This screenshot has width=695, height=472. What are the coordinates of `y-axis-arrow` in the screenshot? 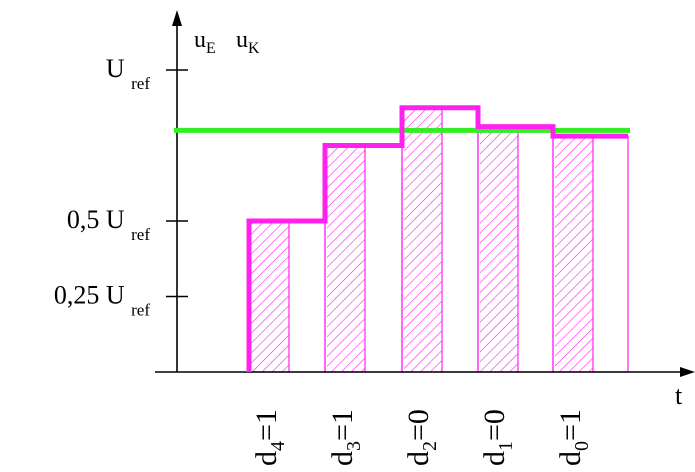 It's located at (177, 18).